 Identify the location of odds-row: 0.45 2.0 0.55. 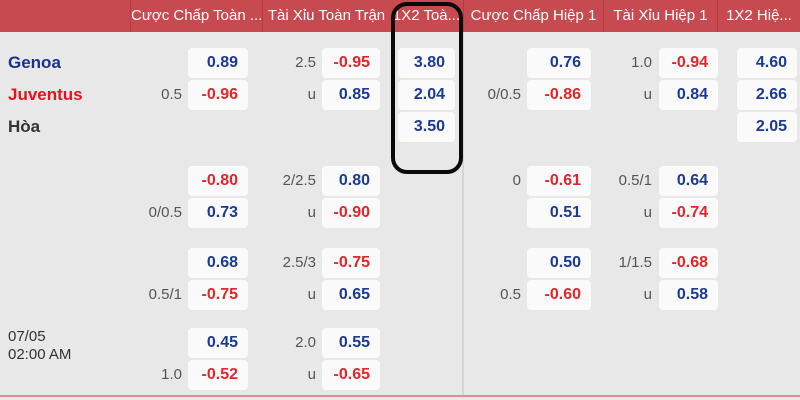
(400, 343).